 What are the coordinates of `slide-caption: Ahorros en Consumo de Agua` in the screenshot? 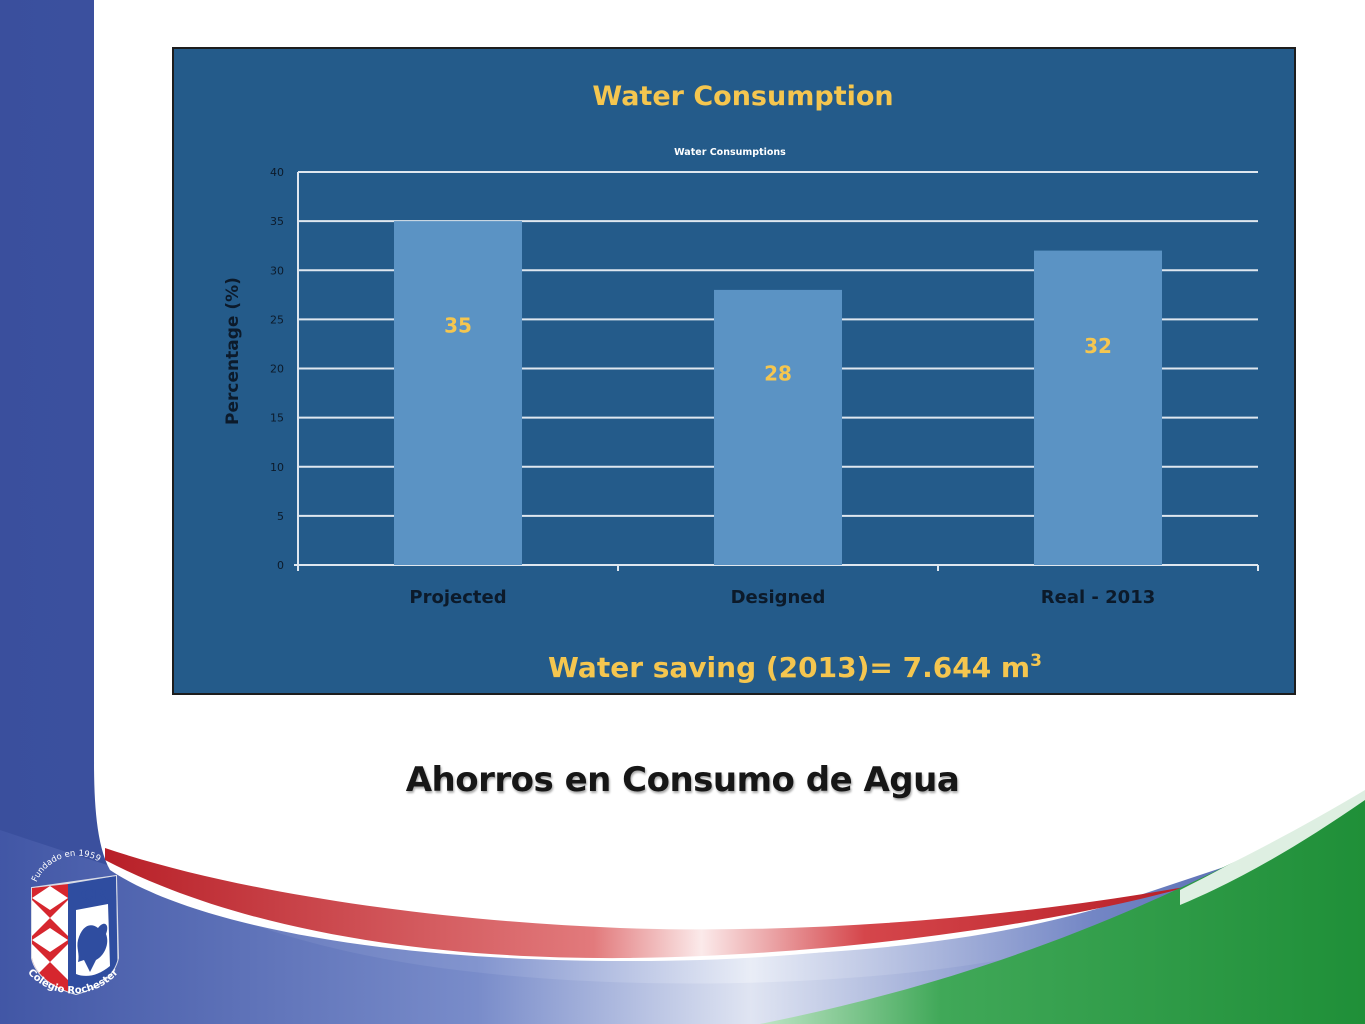 It's located at (682, 780).